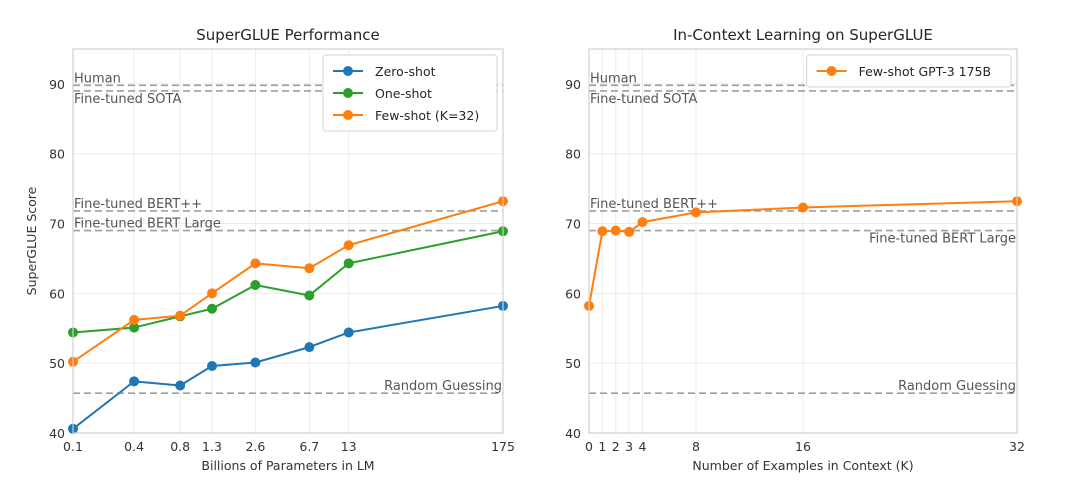 The width and height of the screenshot is (1080, 500). What do you see at coordinates (925, 71) in the screenshot?
I see `legend-label: Few-shot GPT-3 175B` at bounding box center [925, 71].